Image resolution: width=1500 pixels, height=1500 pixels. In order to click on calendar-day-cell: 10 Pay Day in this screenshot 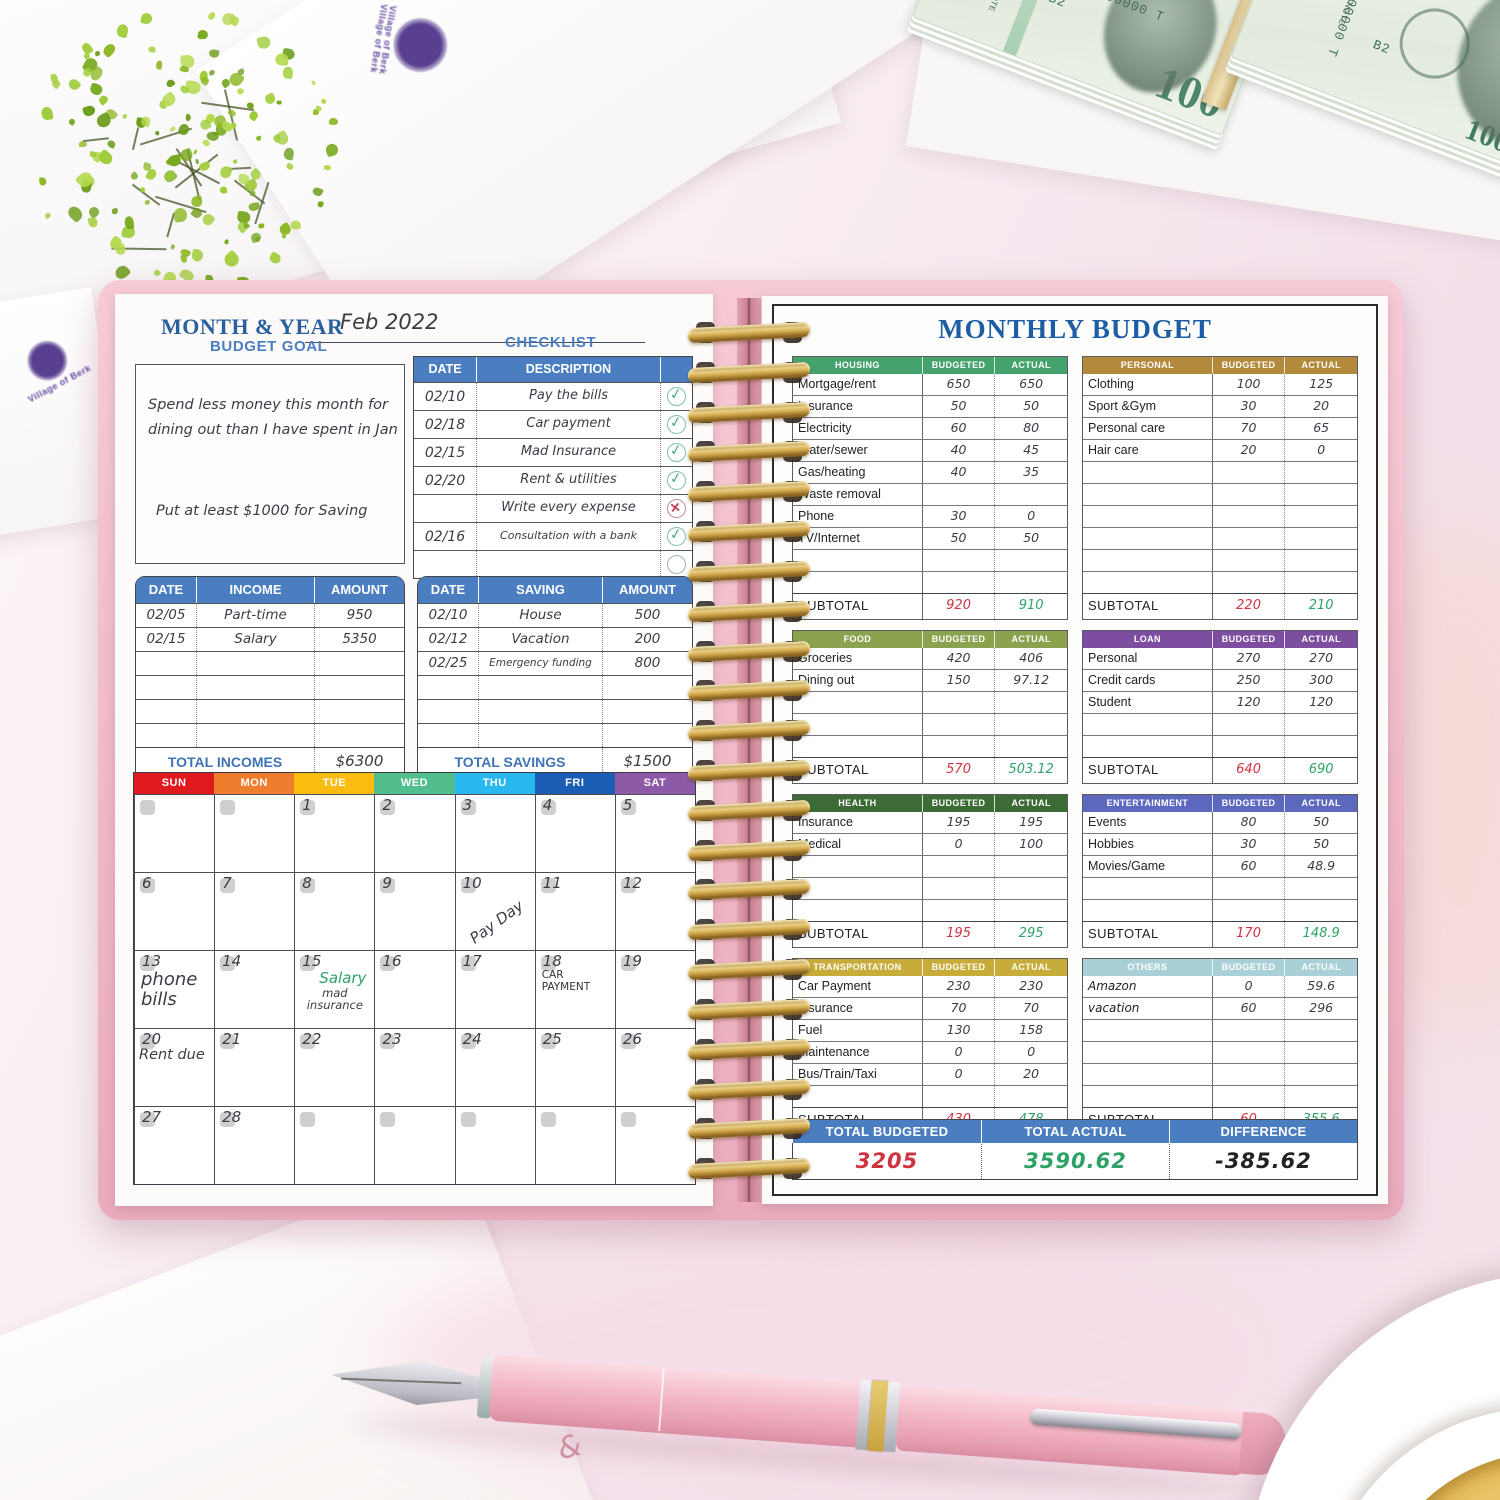, I will do `click(494, 911)`.